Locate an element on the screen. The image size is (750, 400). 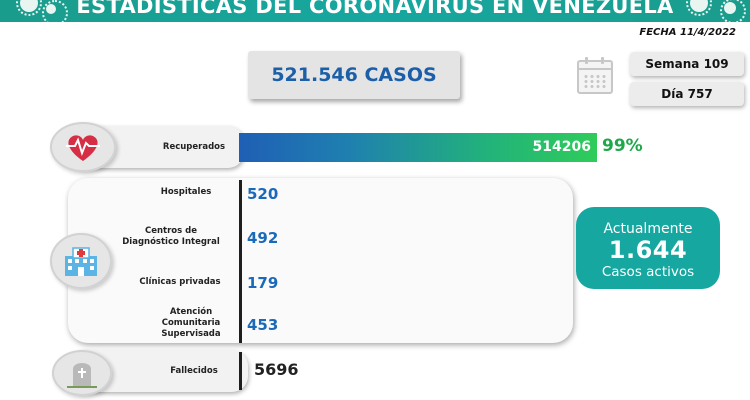
clinicas-label: Clínicas privadas is located at coordinates (180, 282).